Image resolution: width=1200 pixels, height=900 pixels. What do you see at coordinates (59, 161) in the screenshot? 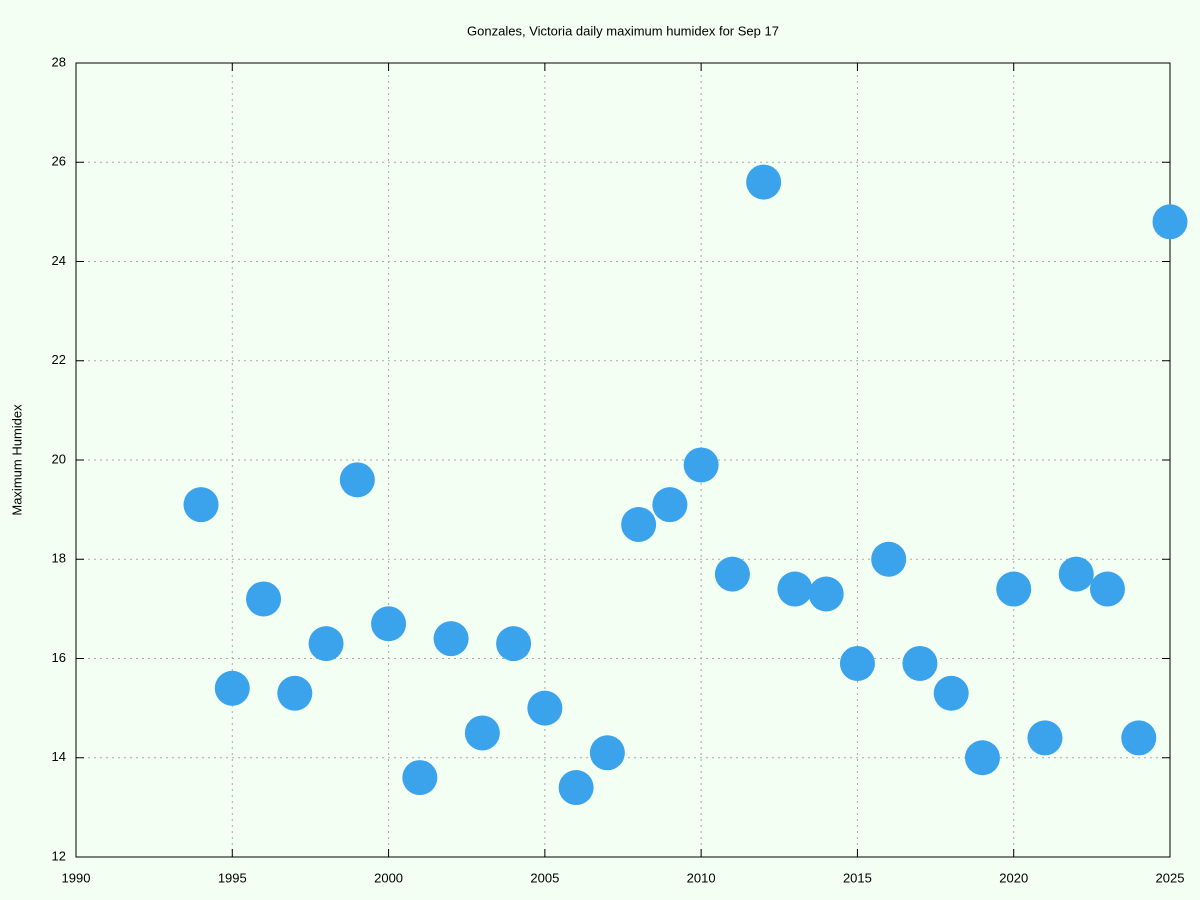
I see `y-tick-label: 26` at bounding box center [59, 161].